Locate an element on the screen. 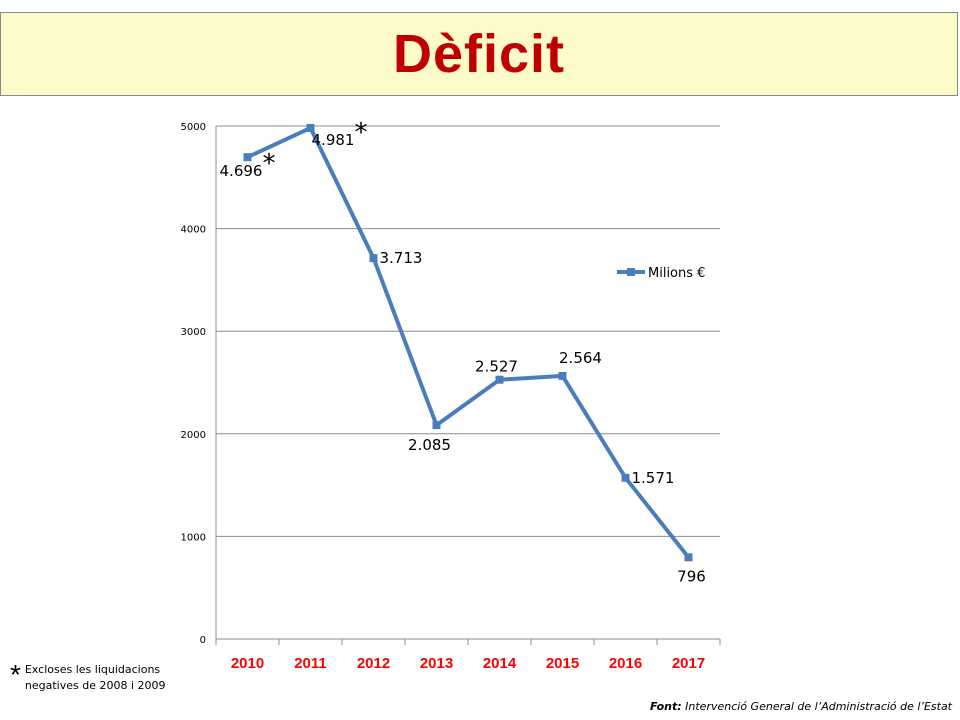  title-banner: Dèficit is located at coordinates (479, 54).